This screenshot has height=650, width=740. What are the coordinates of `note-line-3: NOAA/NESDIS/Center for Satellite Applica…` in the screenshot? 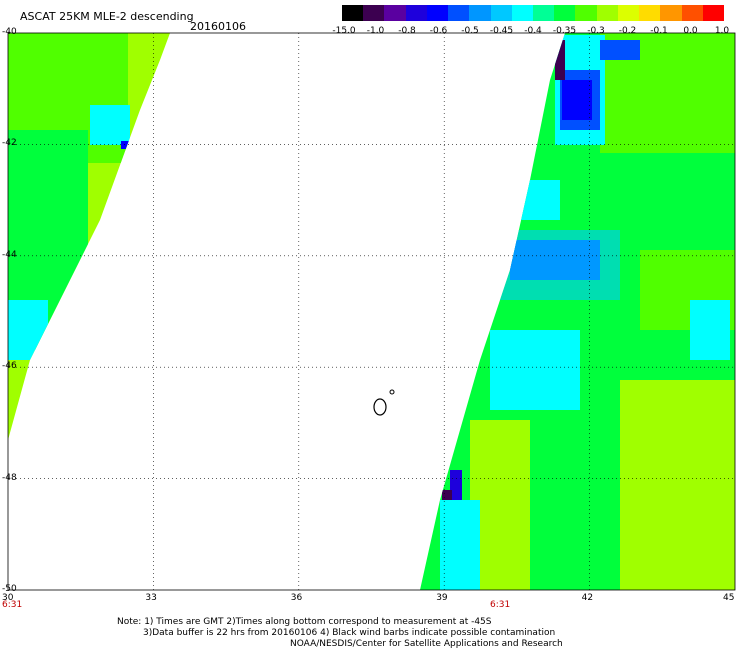 It's located at (426, 644).